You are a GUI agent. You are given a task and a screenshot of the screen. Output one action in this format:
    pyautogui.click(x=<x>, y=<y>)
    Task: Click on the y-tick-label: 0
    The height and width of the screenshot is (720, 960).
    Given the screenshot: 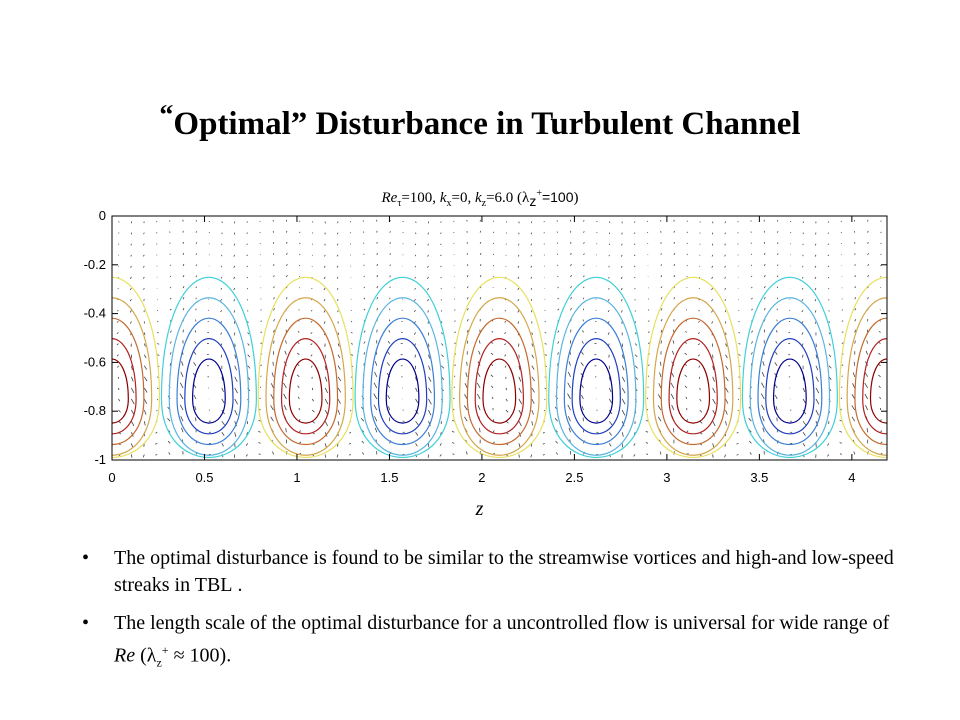 What is the action you would take?
    pyautogui.click(x=102, y=215)
    